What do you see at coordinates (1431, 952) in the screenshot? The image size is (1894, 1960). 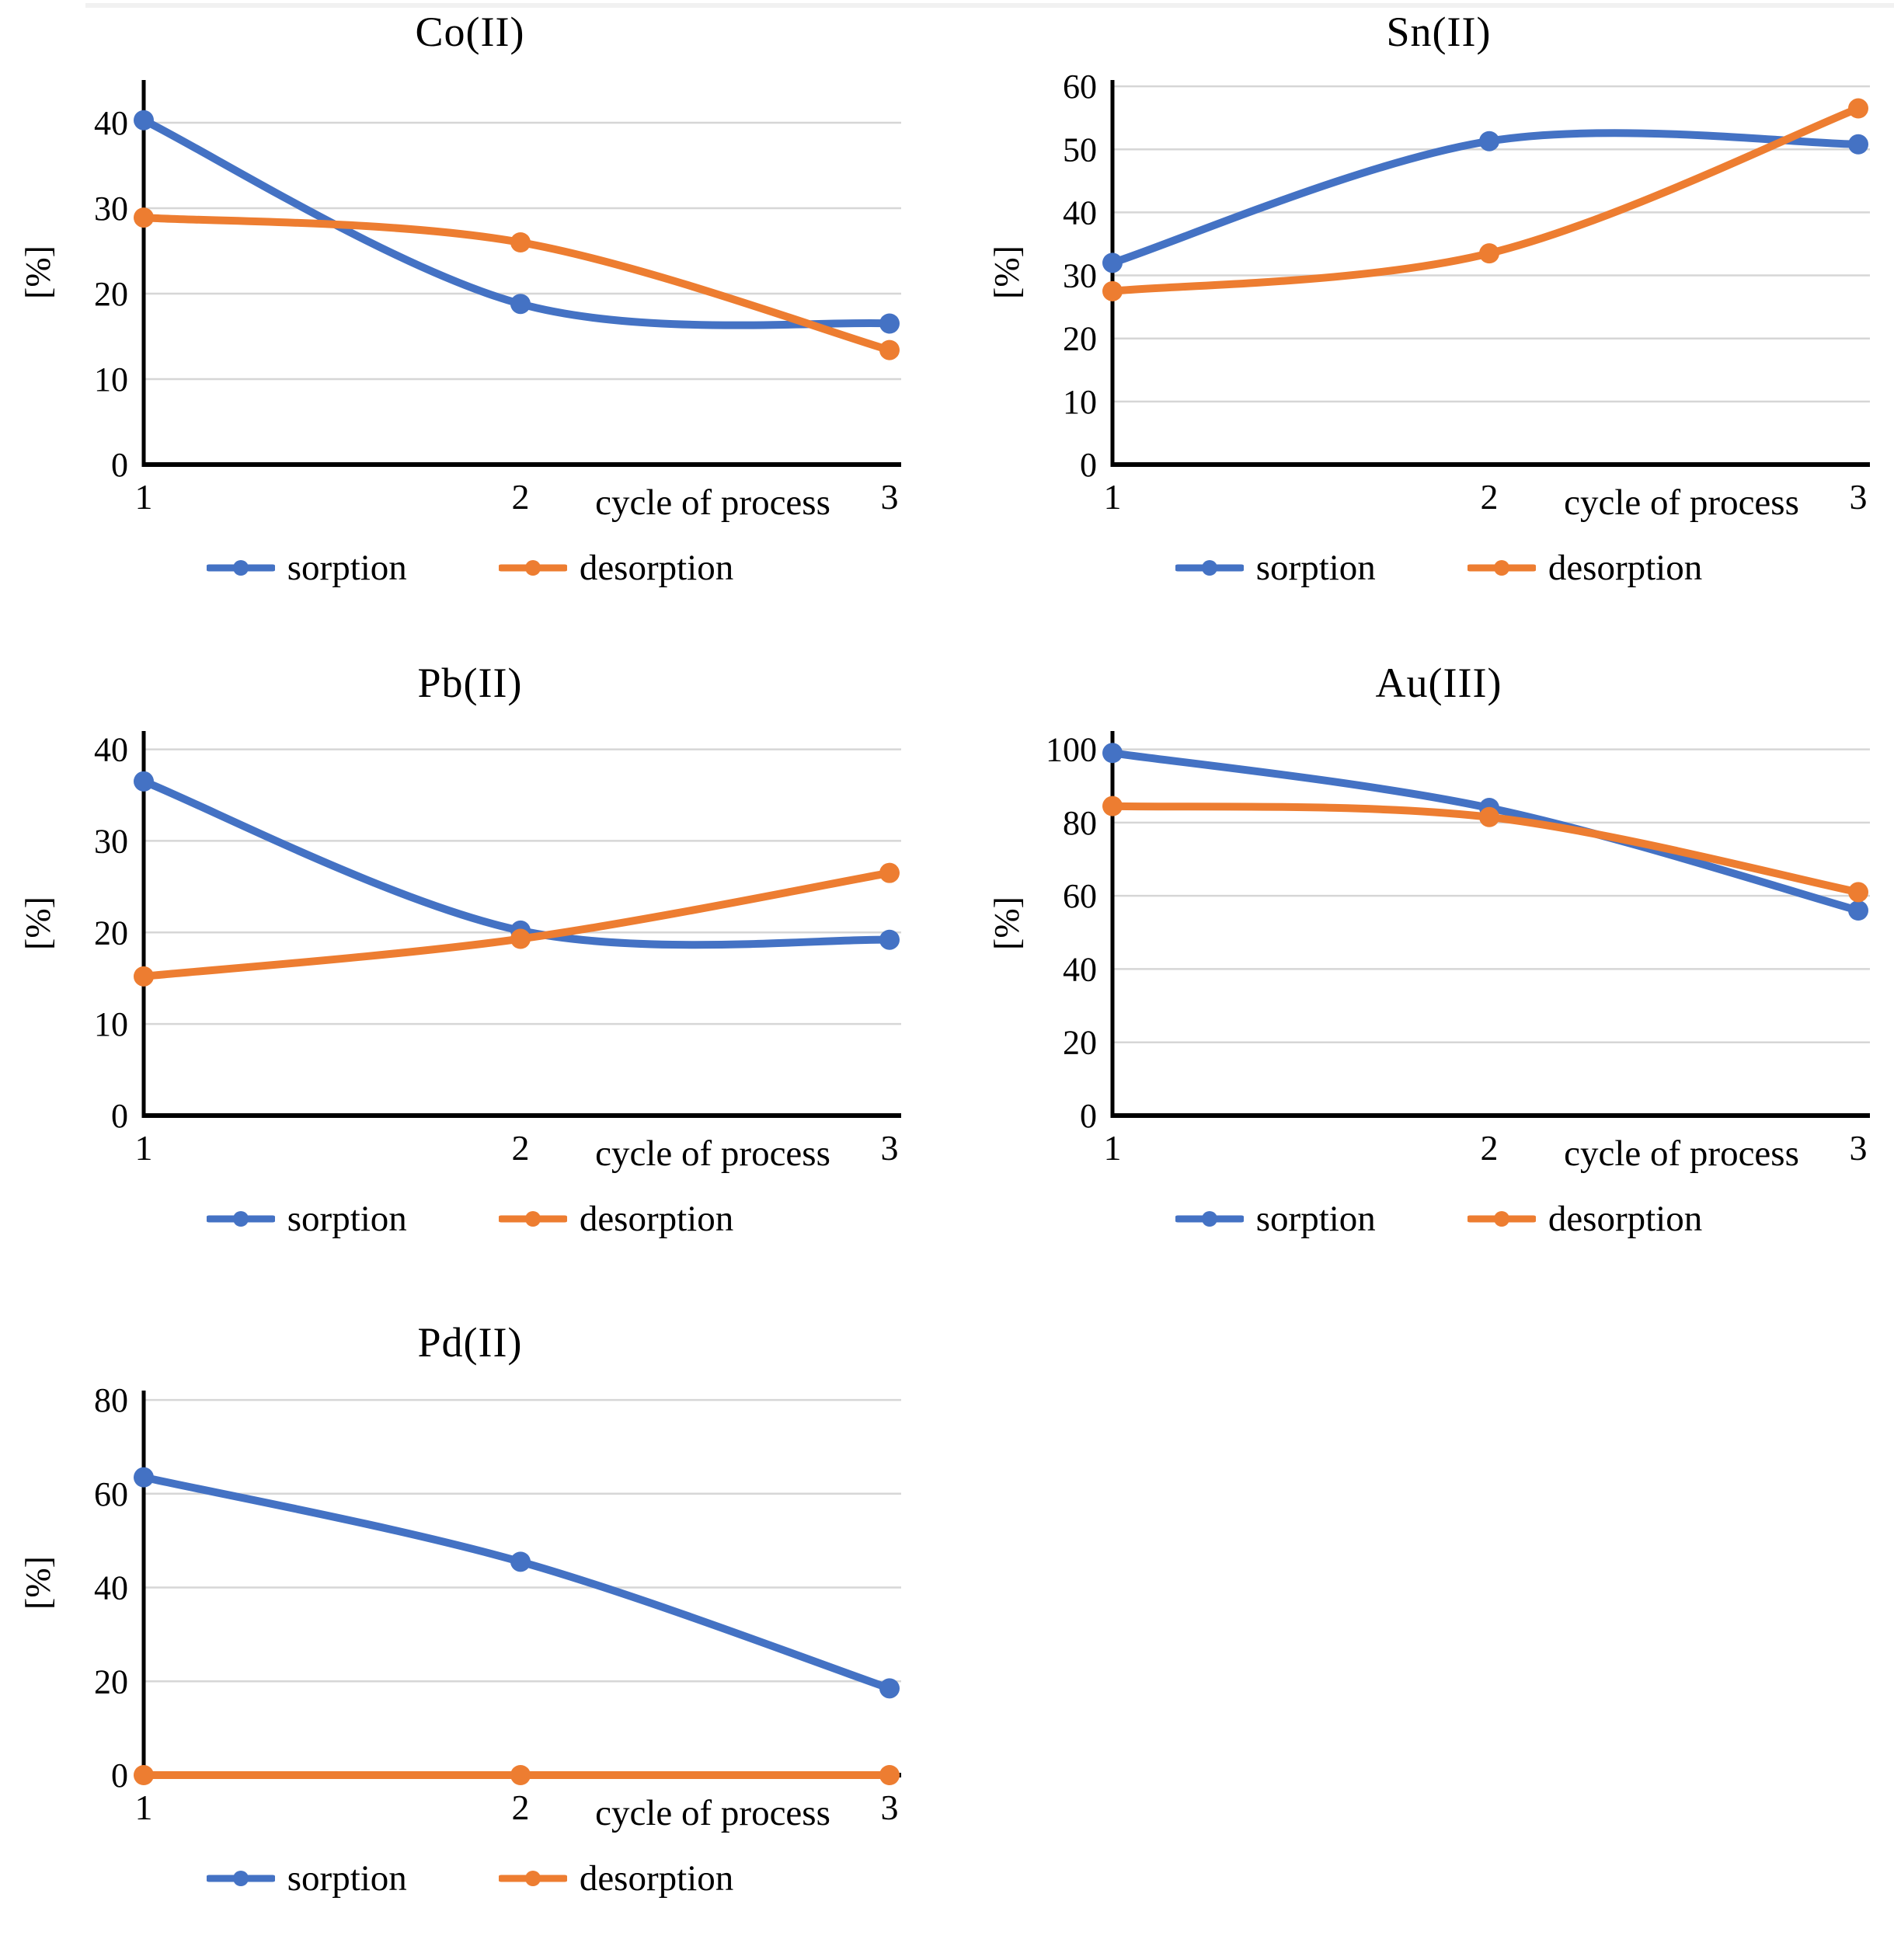 I see `chart-plot-au: 0 20 40 60 80 100 [%] 1 2 3 cycle of process` at bounding box center [1431, 952].